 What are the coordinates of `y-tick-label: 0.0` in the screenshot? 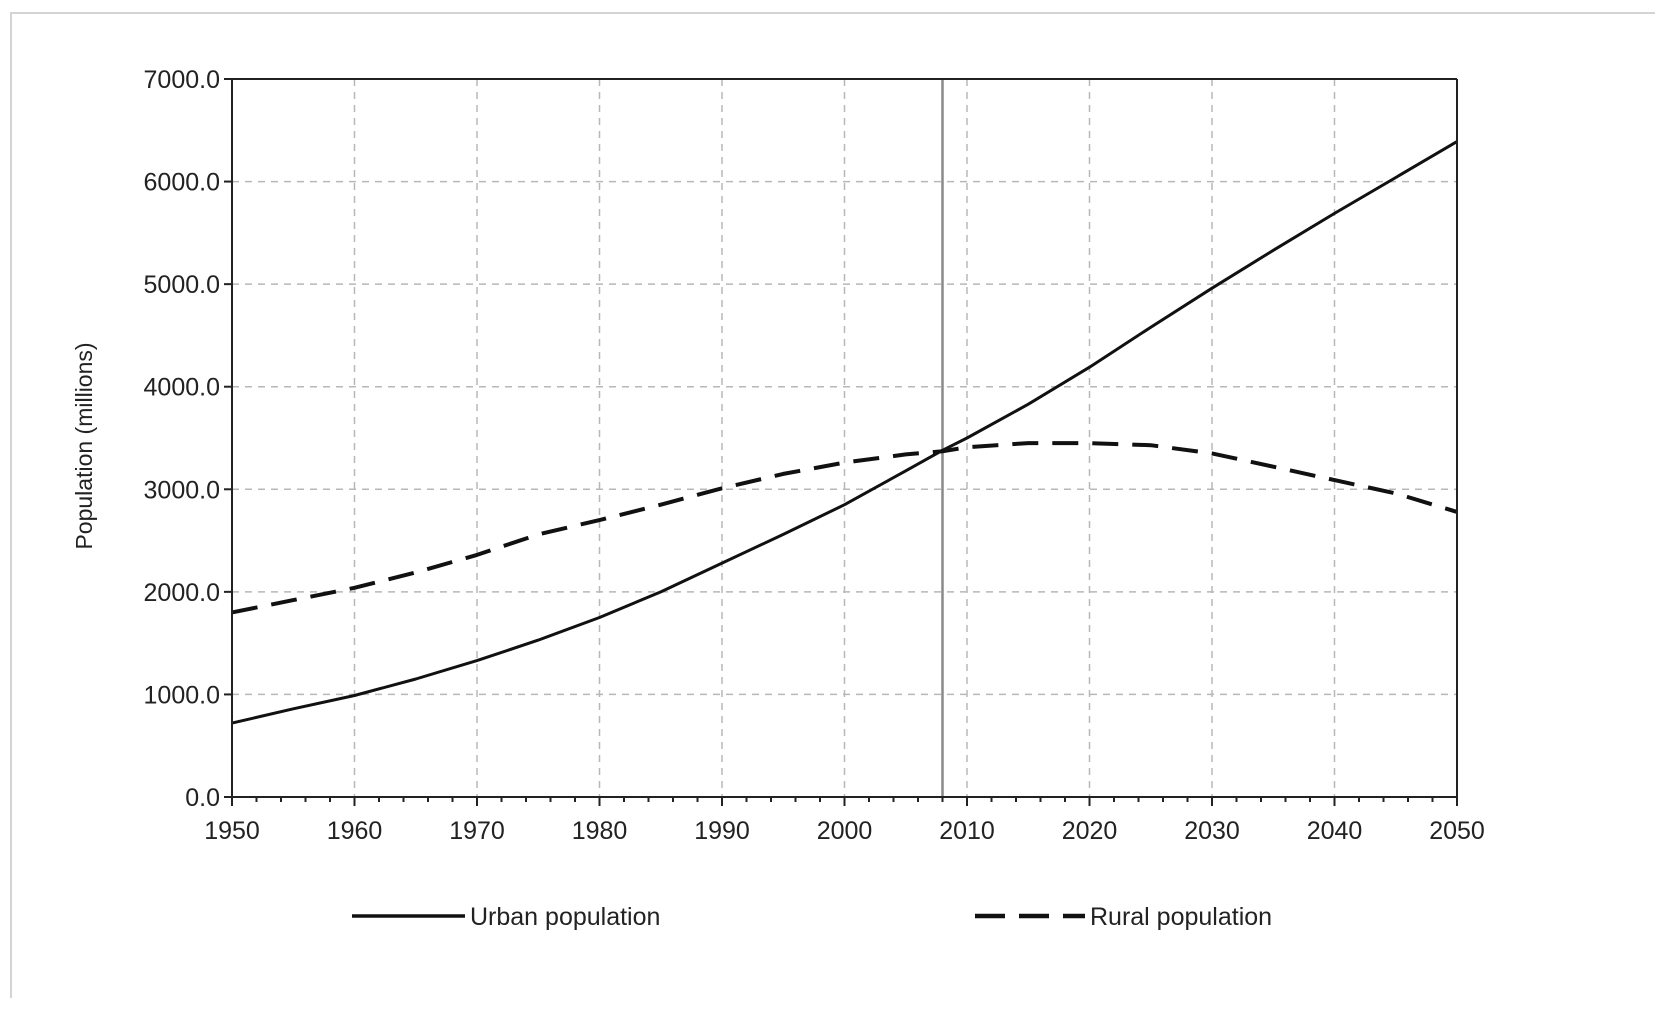 It's located at (202, 798).